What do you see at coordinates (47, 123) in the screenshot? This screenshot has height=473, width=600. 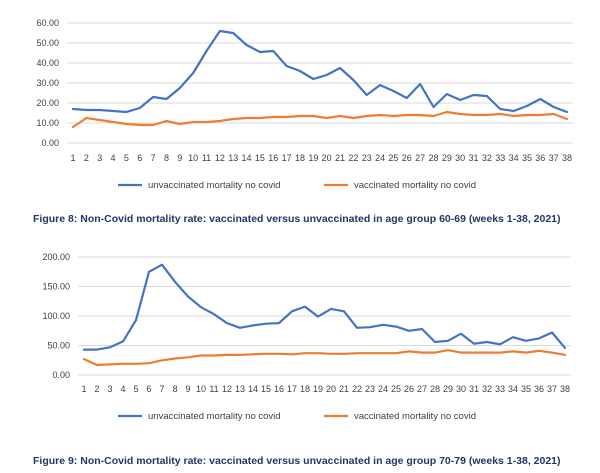 I see `y-tick-label: 10.00` at bounding box center [47, 123].